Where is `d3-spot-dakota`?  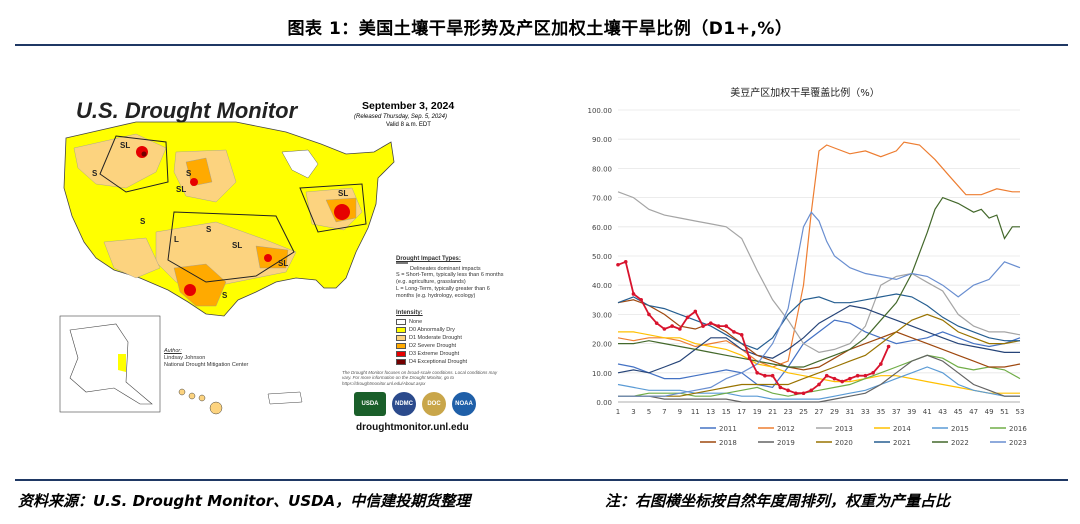
d3-spot-dakota is located at coordinates (194, 182).